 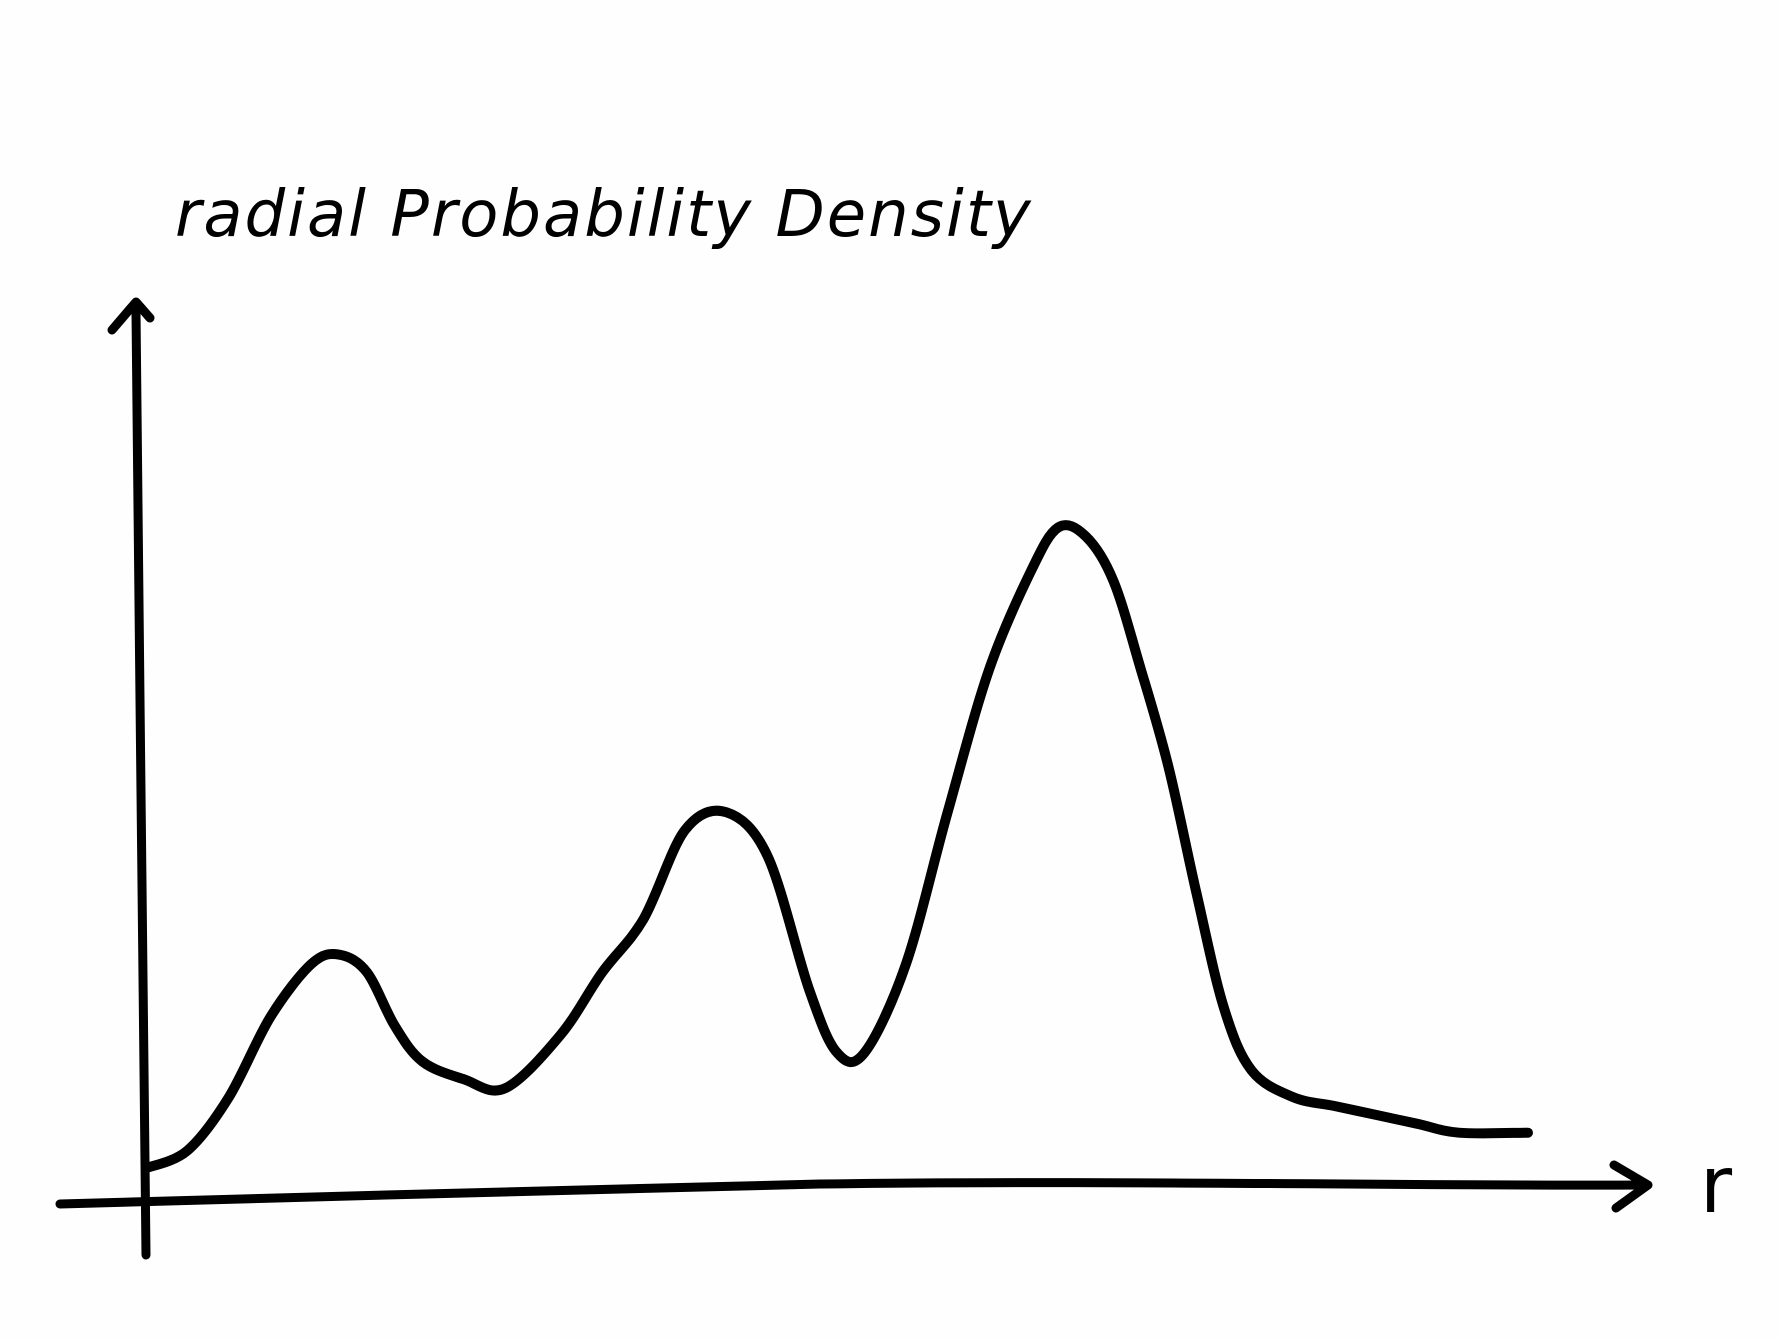 I want to click on y-axis-arrowhead, so click(x=131, y=316).